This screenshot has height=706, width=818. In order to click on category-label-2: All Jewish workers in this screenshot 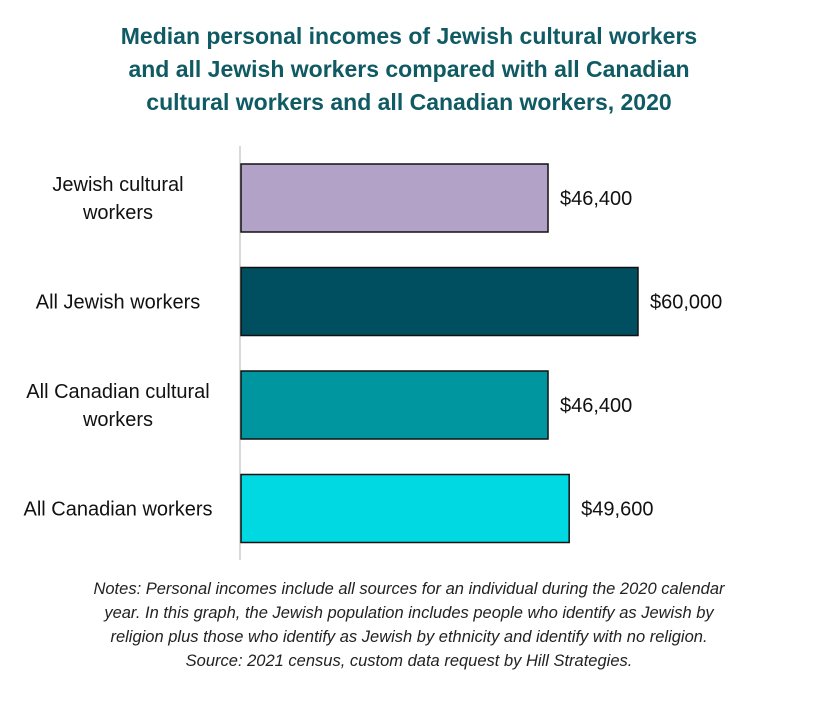, I will do `click(118, 303)`.